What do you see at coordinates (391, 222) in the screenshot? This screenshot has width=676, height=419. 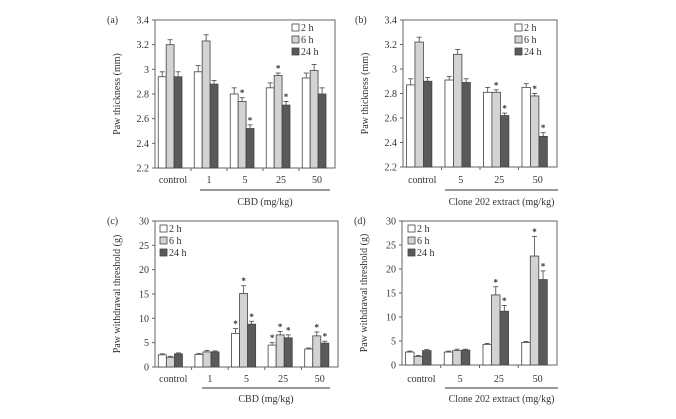 I see `y-tick-label: 30` at bounding box center [391, 222].